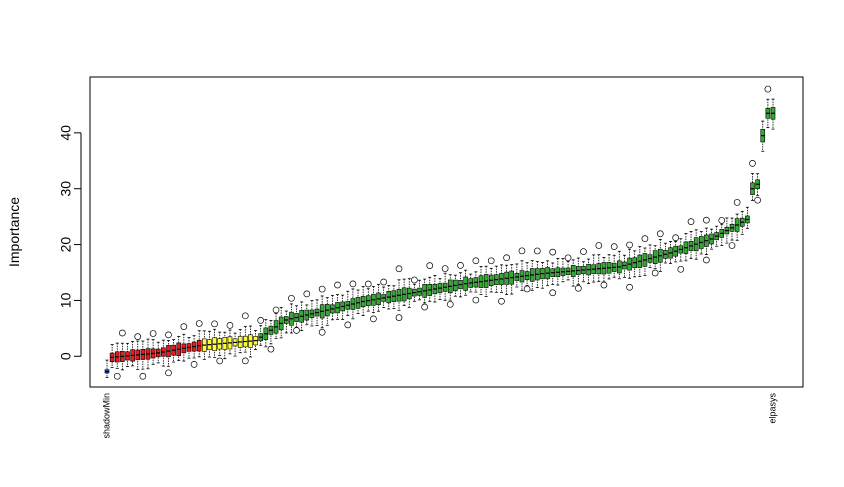 The width and height of the screenshot is (844, 487). I want to click on y-tick-label: 40, so click(66, 133).